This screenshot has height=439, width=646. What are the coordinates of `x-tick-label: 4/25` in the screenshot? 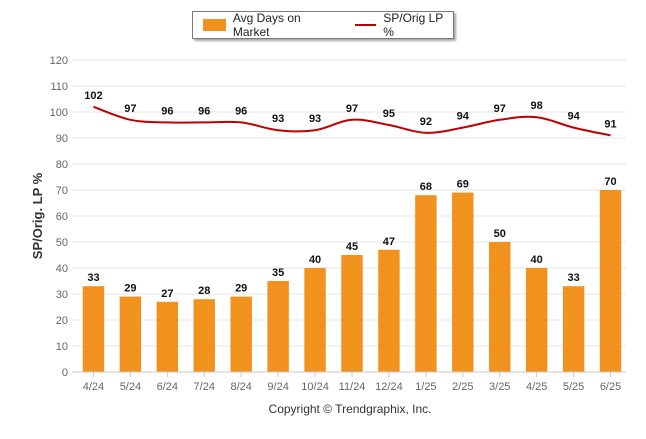 It's located at (536, 387).